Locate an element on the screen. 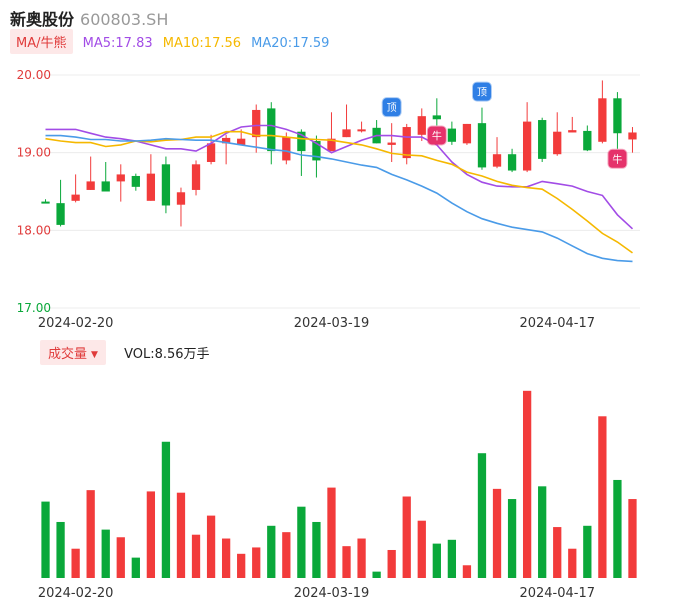  y-tick-label: 18.00 is located at coordinates (34, 230).